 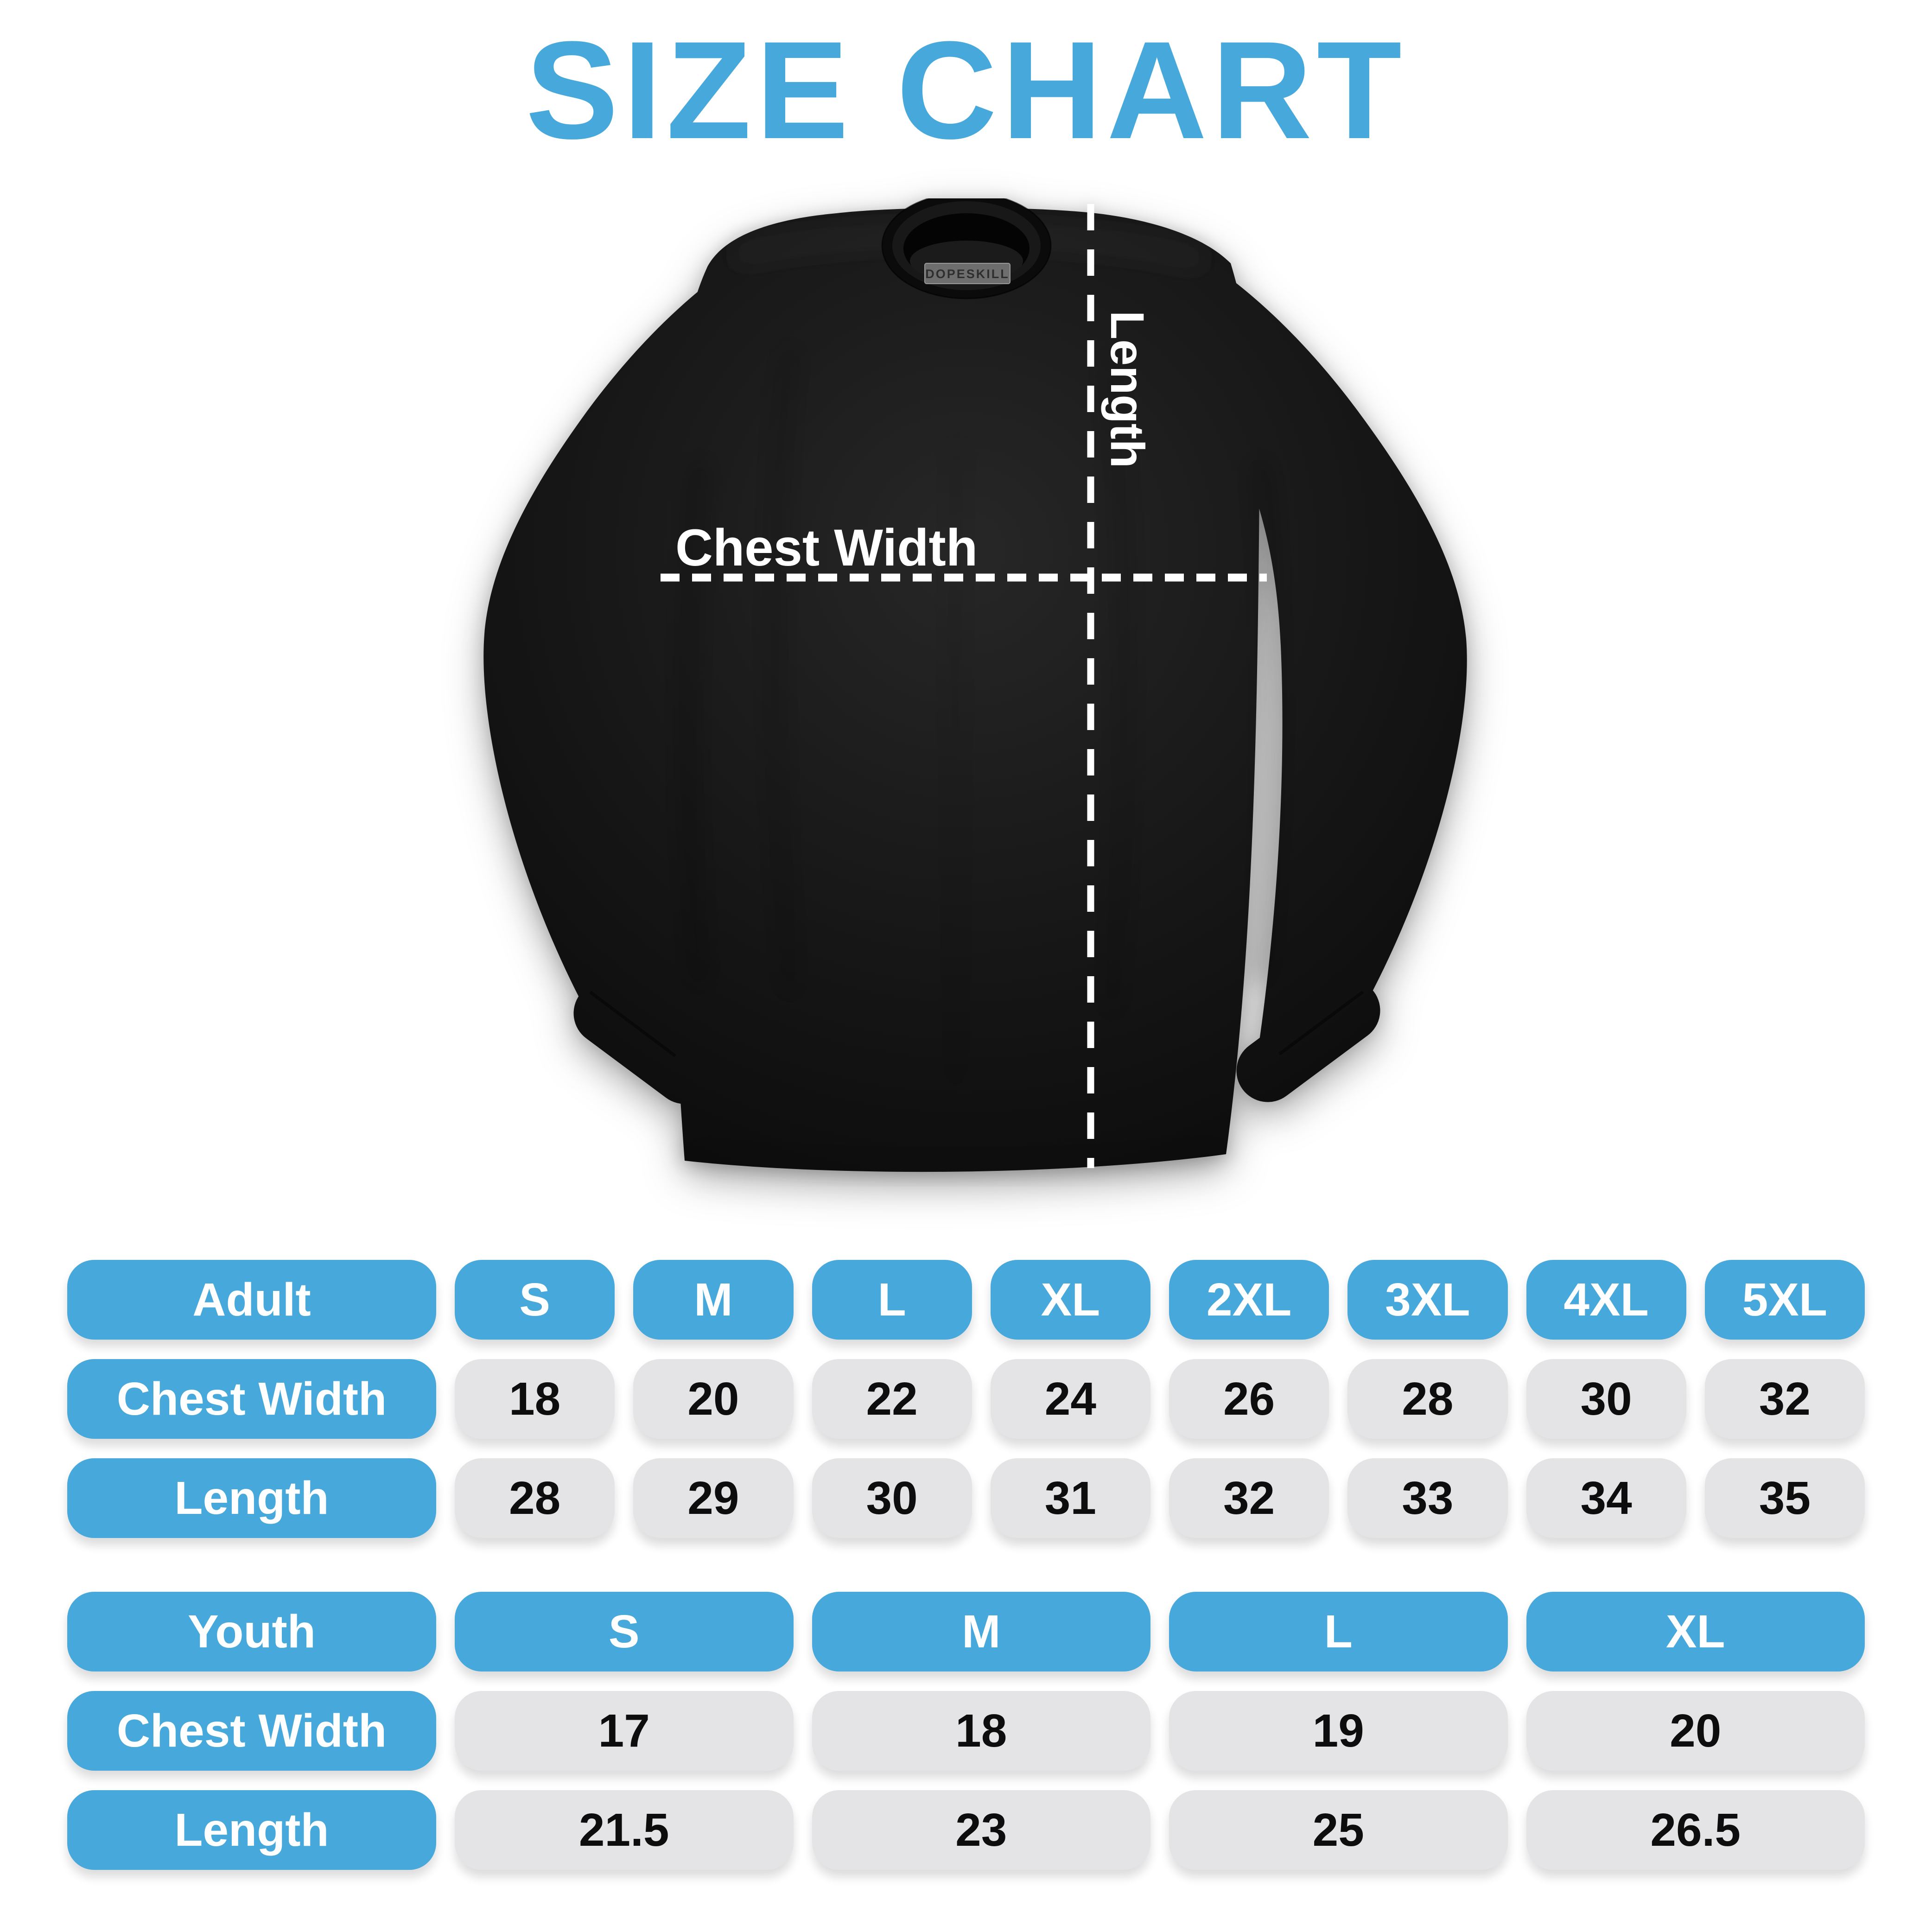 I want to click on measurement-value-pill: 26, so click(x=1249, y=1399).